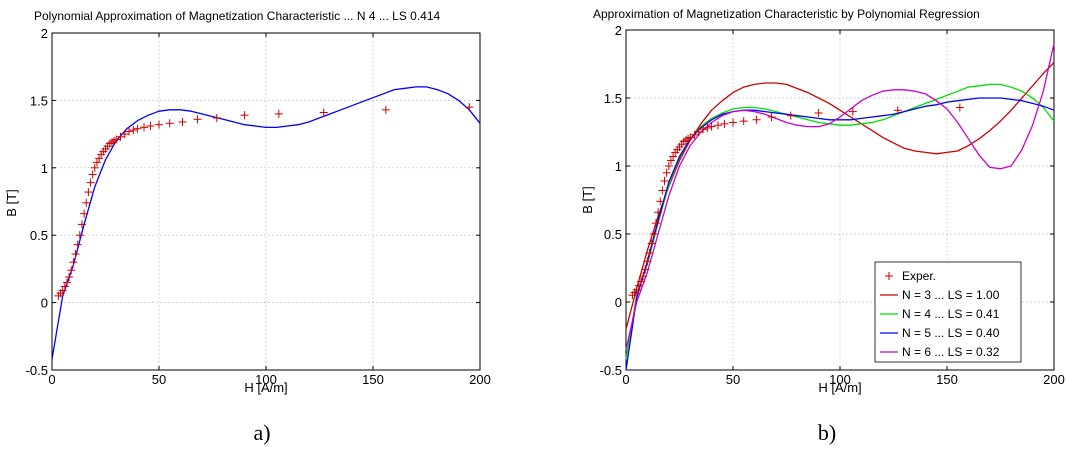 This screenshot has height=463, width=1066. Describe the element at coordinates (919, 276) in the screenshot. I see `legend-label: Exper.` at that location.